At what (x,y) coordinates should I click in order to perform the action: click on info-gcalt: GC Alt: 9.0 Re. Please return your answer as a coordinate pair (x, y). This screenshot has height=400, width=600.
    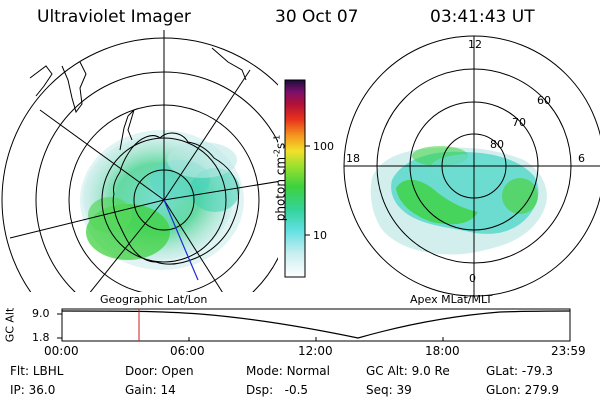
    Looking at the image, I should click on (408, 371).